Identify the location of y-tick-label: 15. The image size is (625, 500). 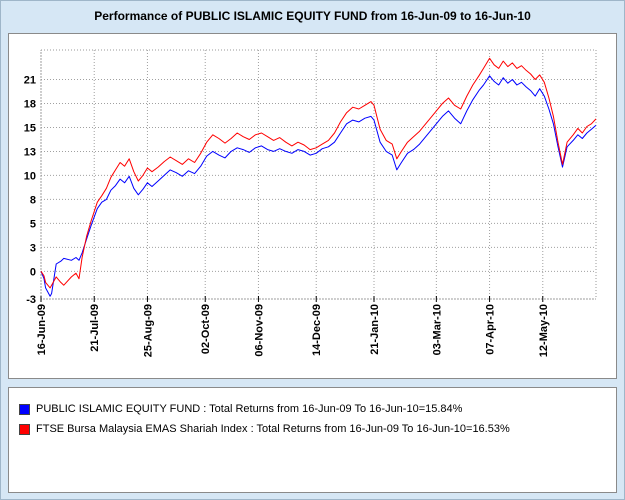
(30, 128).